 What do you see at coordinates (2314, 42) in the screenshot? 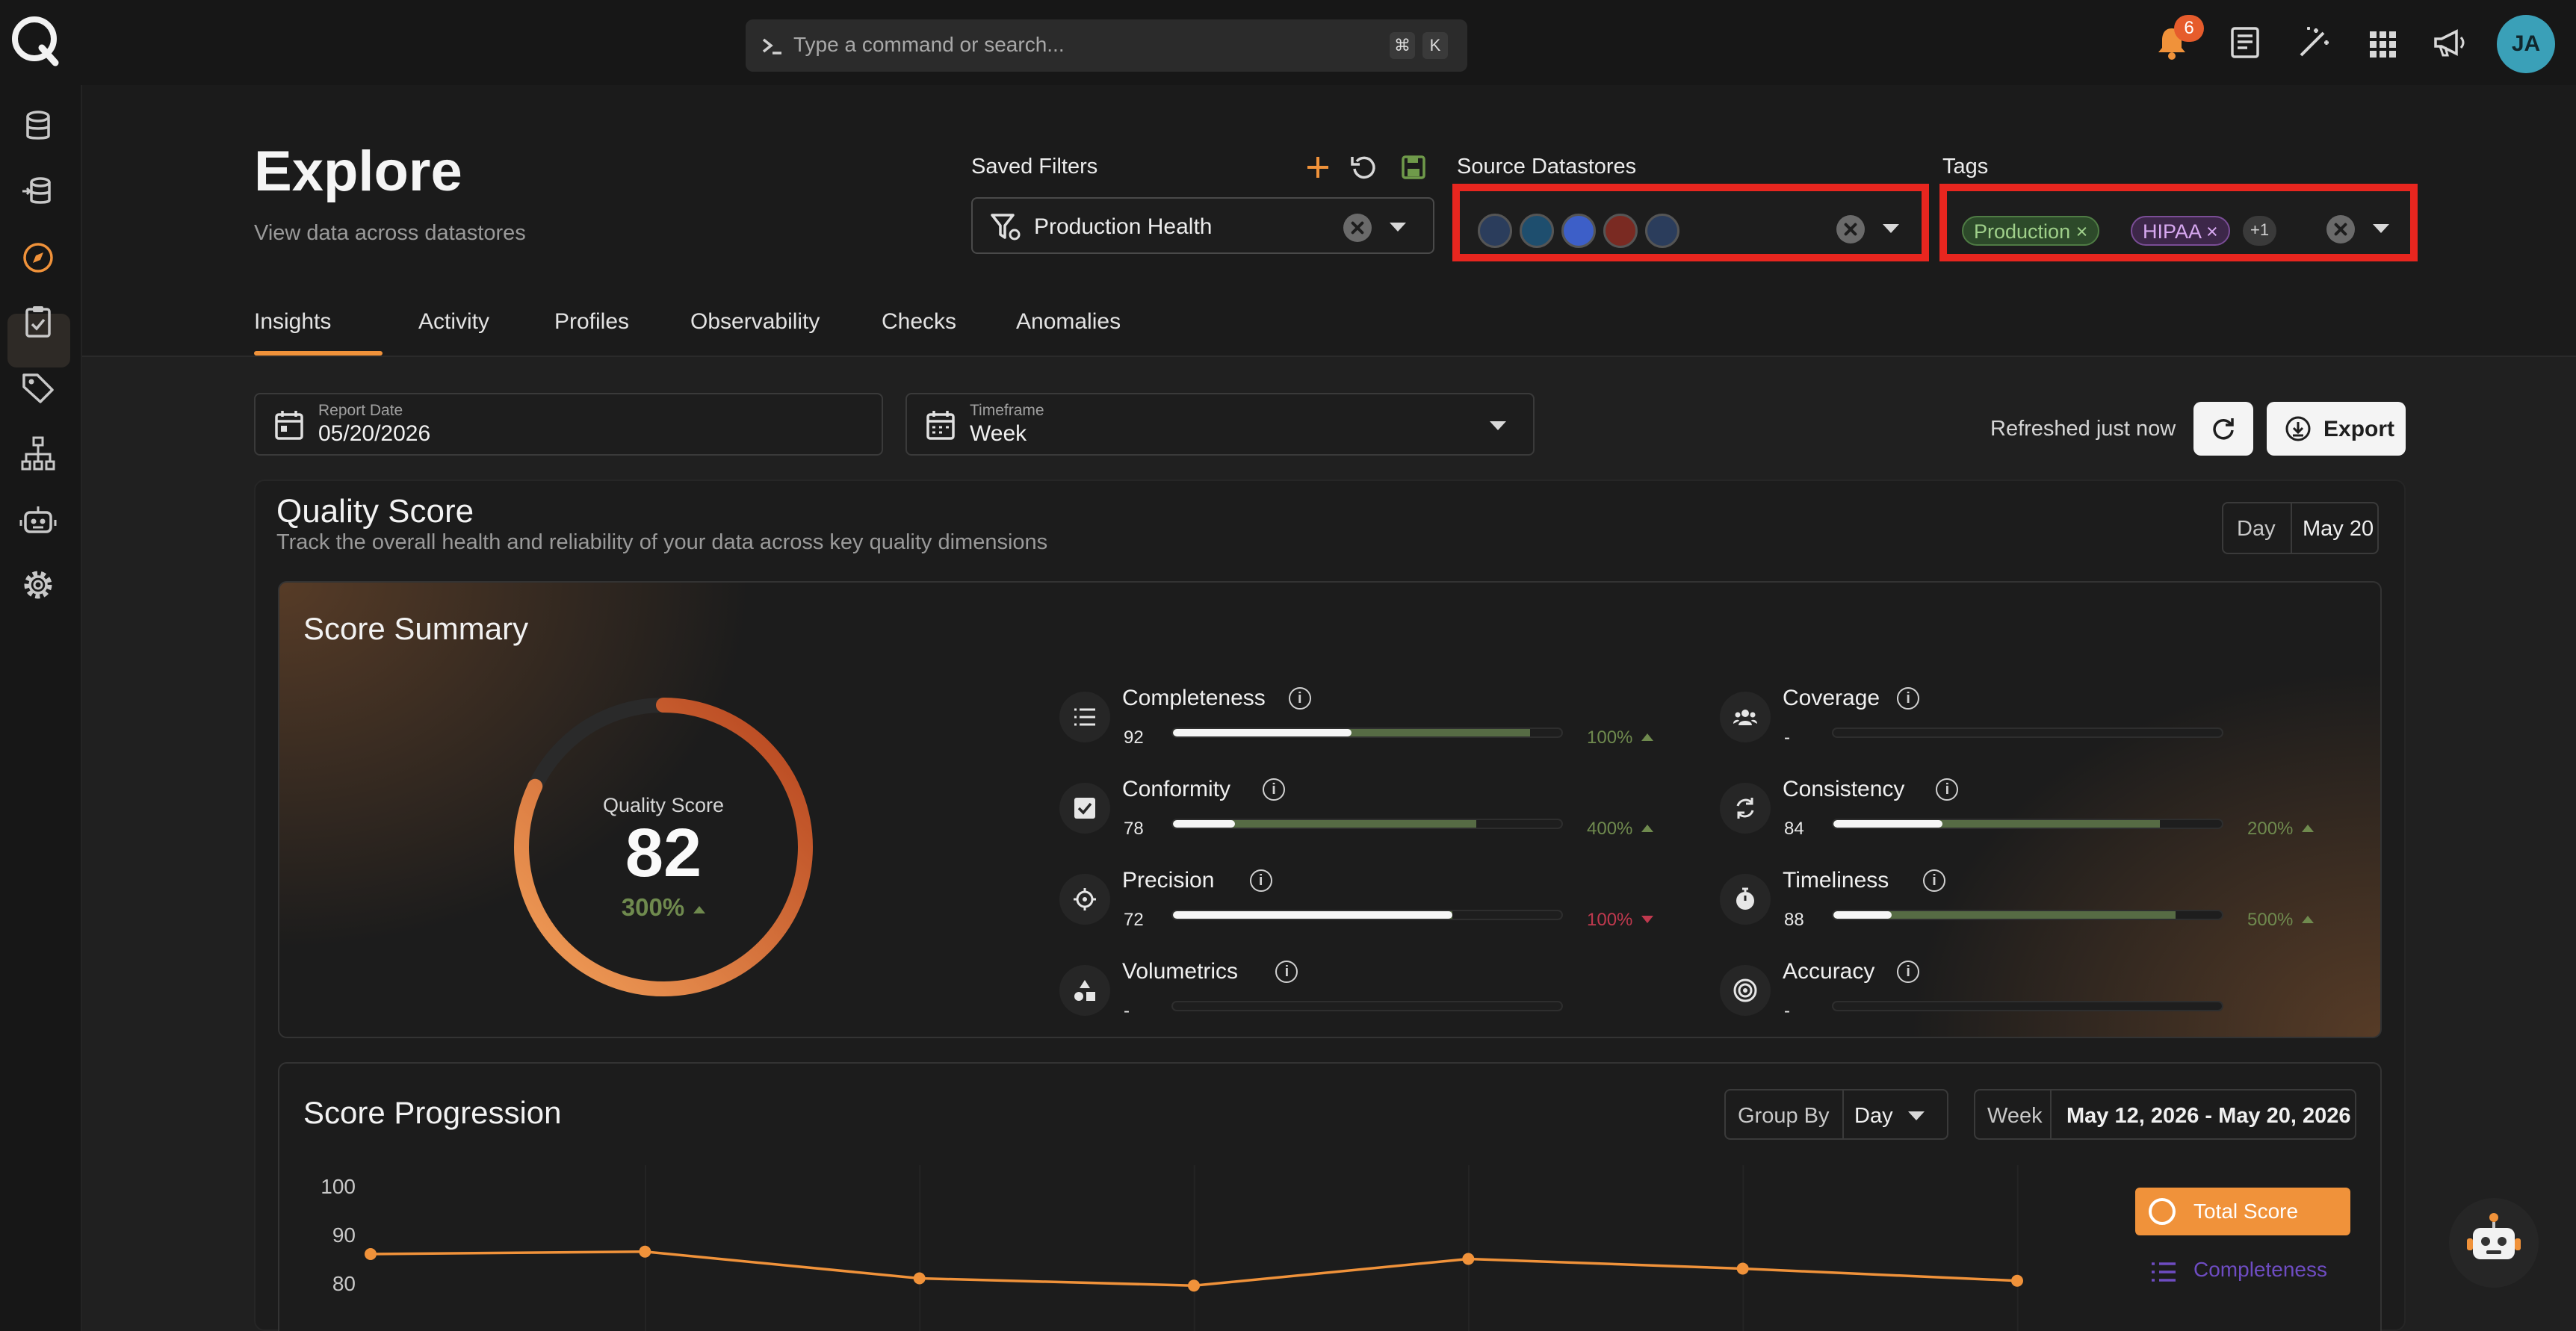
I see `magic-wand-icon` at bounding box center [2314, 42].